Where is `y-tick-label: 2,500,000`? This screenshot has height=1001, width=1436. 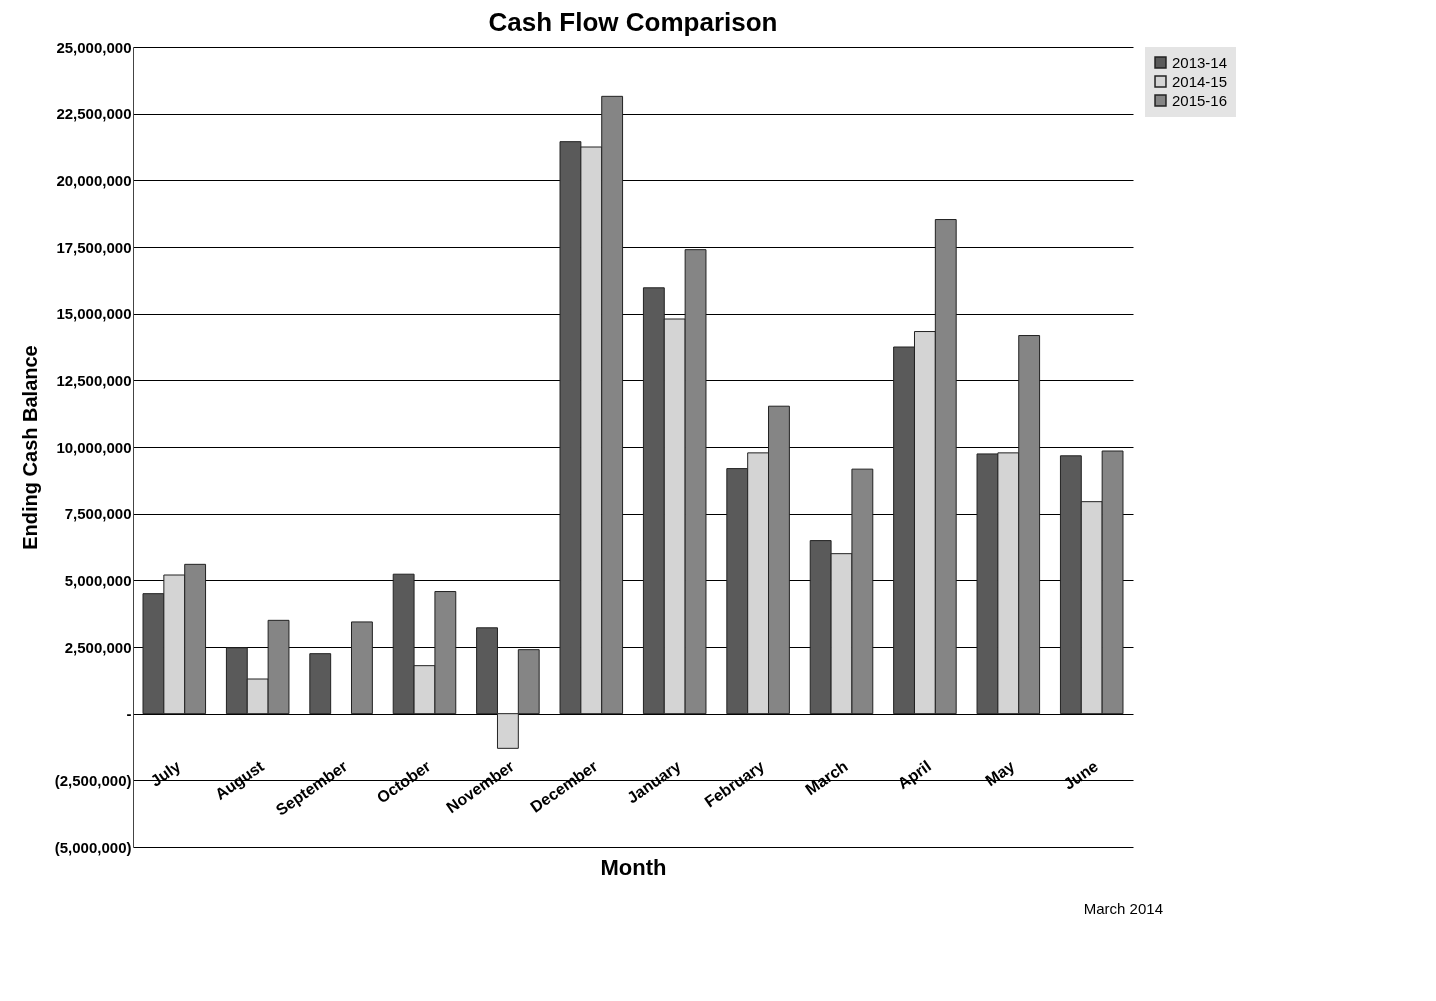 y-tick-label: 2,500,000 is located at coordinates (98, 647).